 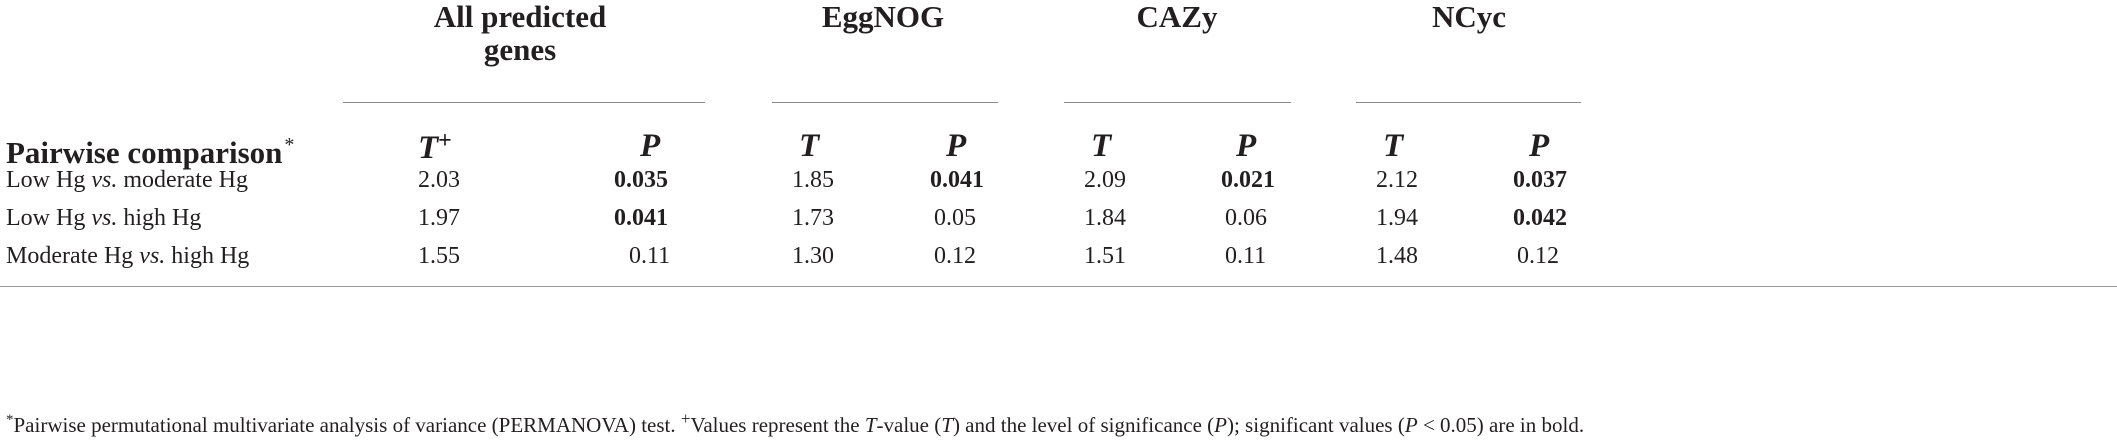 What do you see at coordinates (809, 146) in the screenshot?
I see `col-header-eggnog-t: T` at bounding box center [809, 146].